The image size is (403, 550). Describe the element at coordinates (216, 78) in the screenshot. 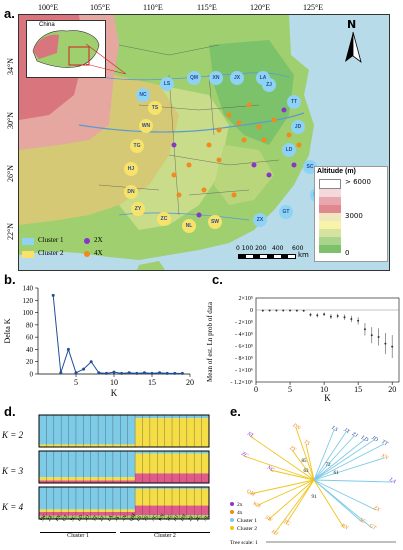

I see `site-xn: XN` at that location.